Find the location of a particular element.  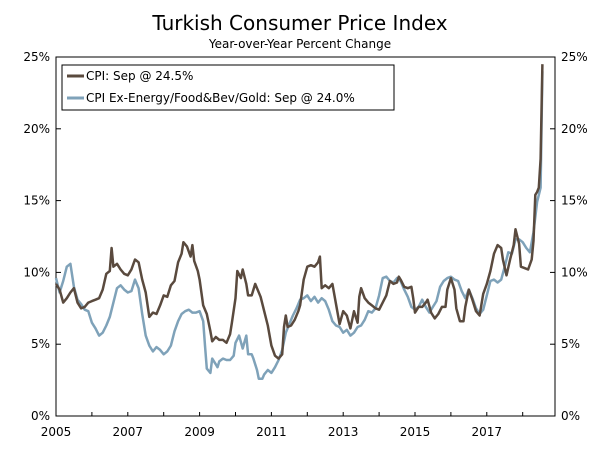

y-tick-label-right: 10% is located at coordinates (574, 272).